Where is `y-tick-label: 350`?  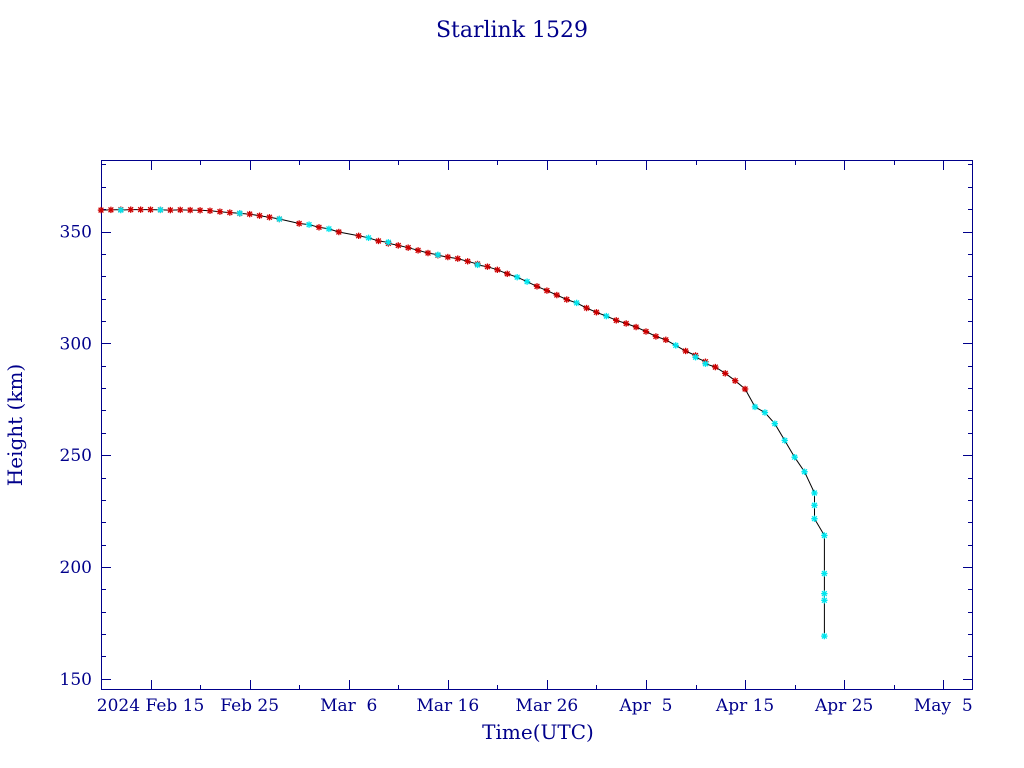
y-tick-label: 350 is located at coordinates (76, 233).